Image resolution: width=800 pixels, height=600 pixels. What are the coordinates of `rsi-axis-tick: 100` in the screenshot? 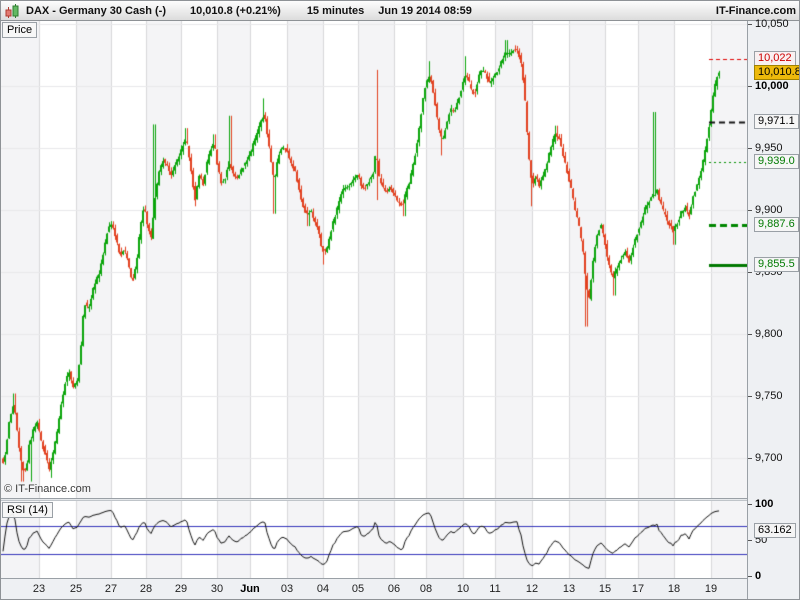 It's located at (764, 504).